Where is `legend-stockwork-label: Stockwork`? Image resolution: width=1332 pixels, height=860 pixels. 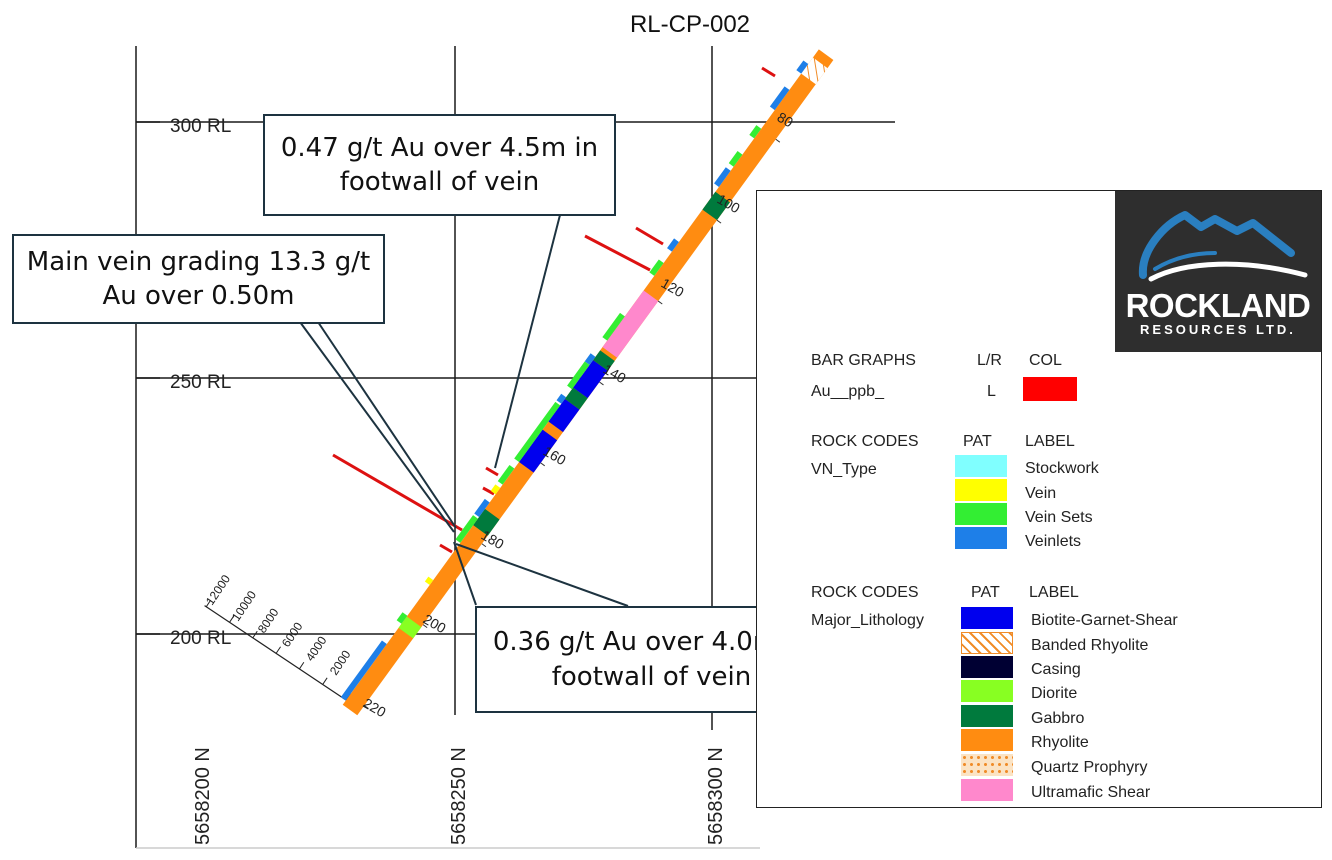
legend-stockwork-label: Stockwork is located at coordinates (1062, 468).